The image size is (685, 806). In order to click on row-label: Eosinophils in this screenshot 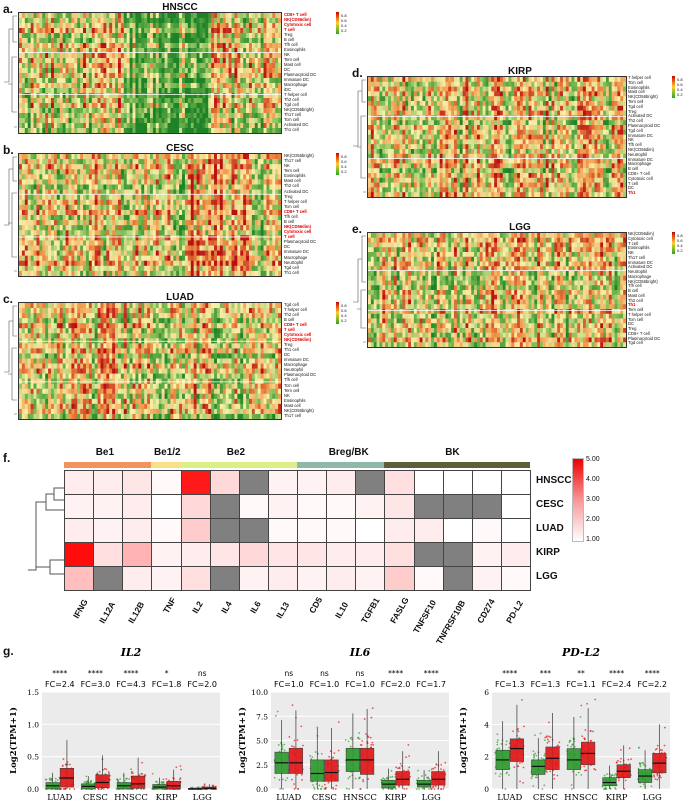, I will do `click(295, 400)`.